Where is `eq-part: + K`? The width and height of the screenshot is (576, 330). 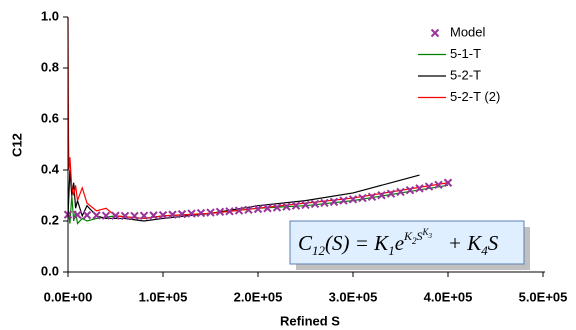
eq-part: + K is located at coordinates (457, 243).